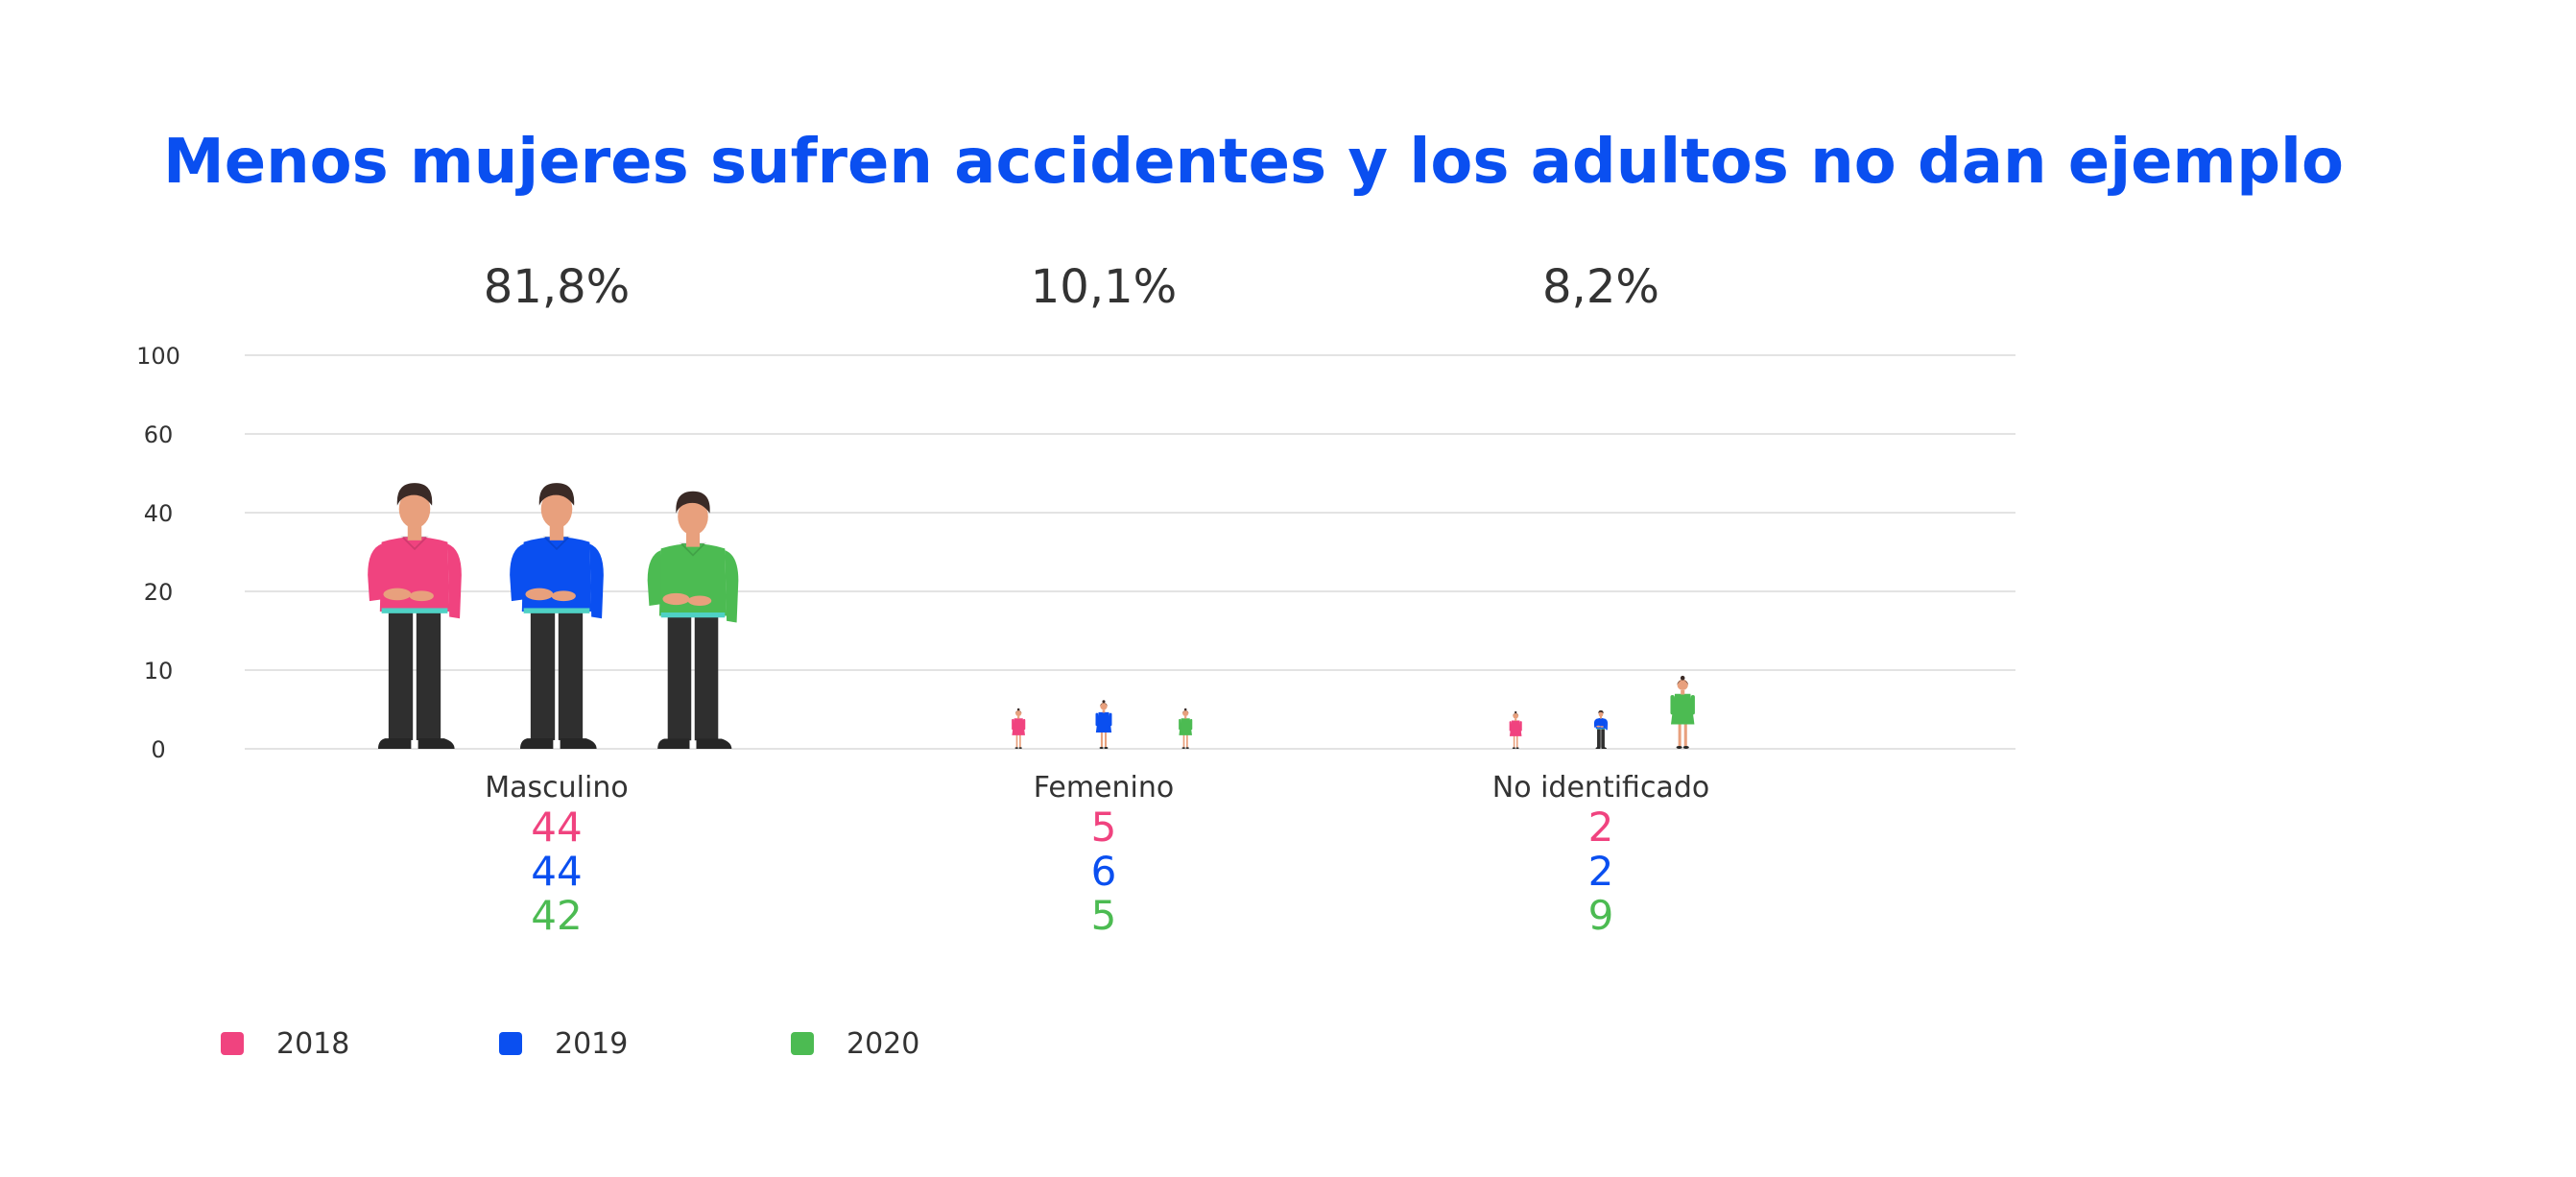 The width and height of the screenshot is (2576, 1177). I want to click on mark-no-identificado-2018, so click(1515, 729).